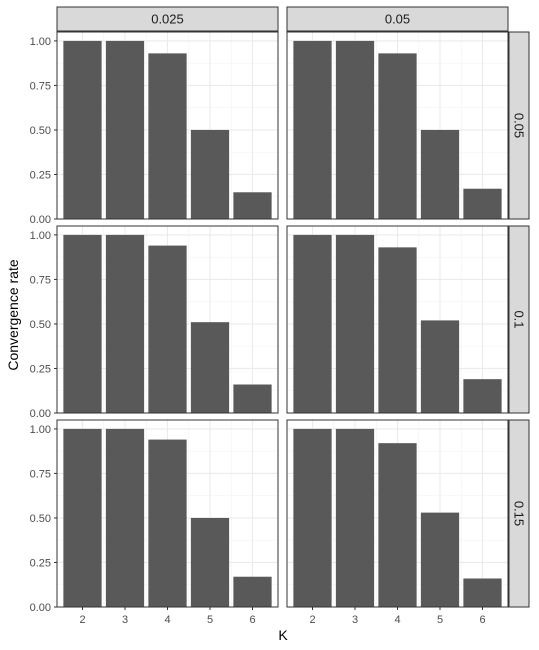 This screenshot has height=650, width=539. I want to click on bar-0.05-0.05-K3, so click(355, 130).